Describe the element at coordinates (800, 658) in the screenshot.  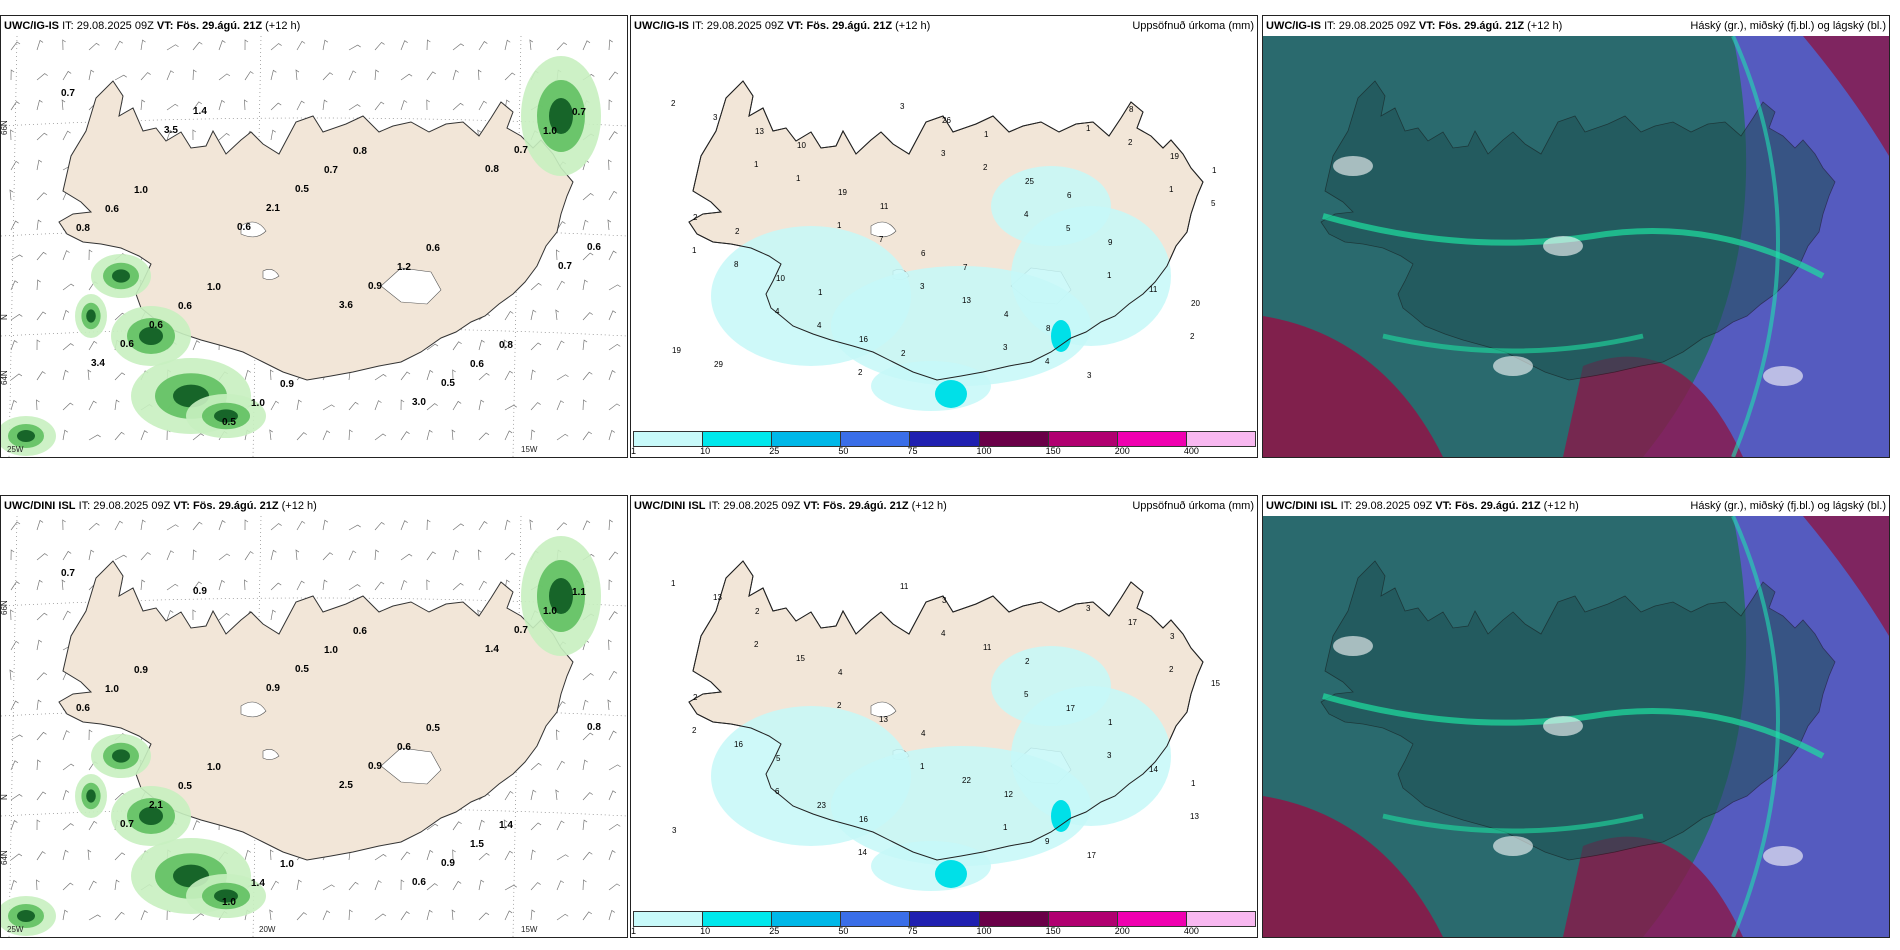
I see `precip-value: 15` at that location.